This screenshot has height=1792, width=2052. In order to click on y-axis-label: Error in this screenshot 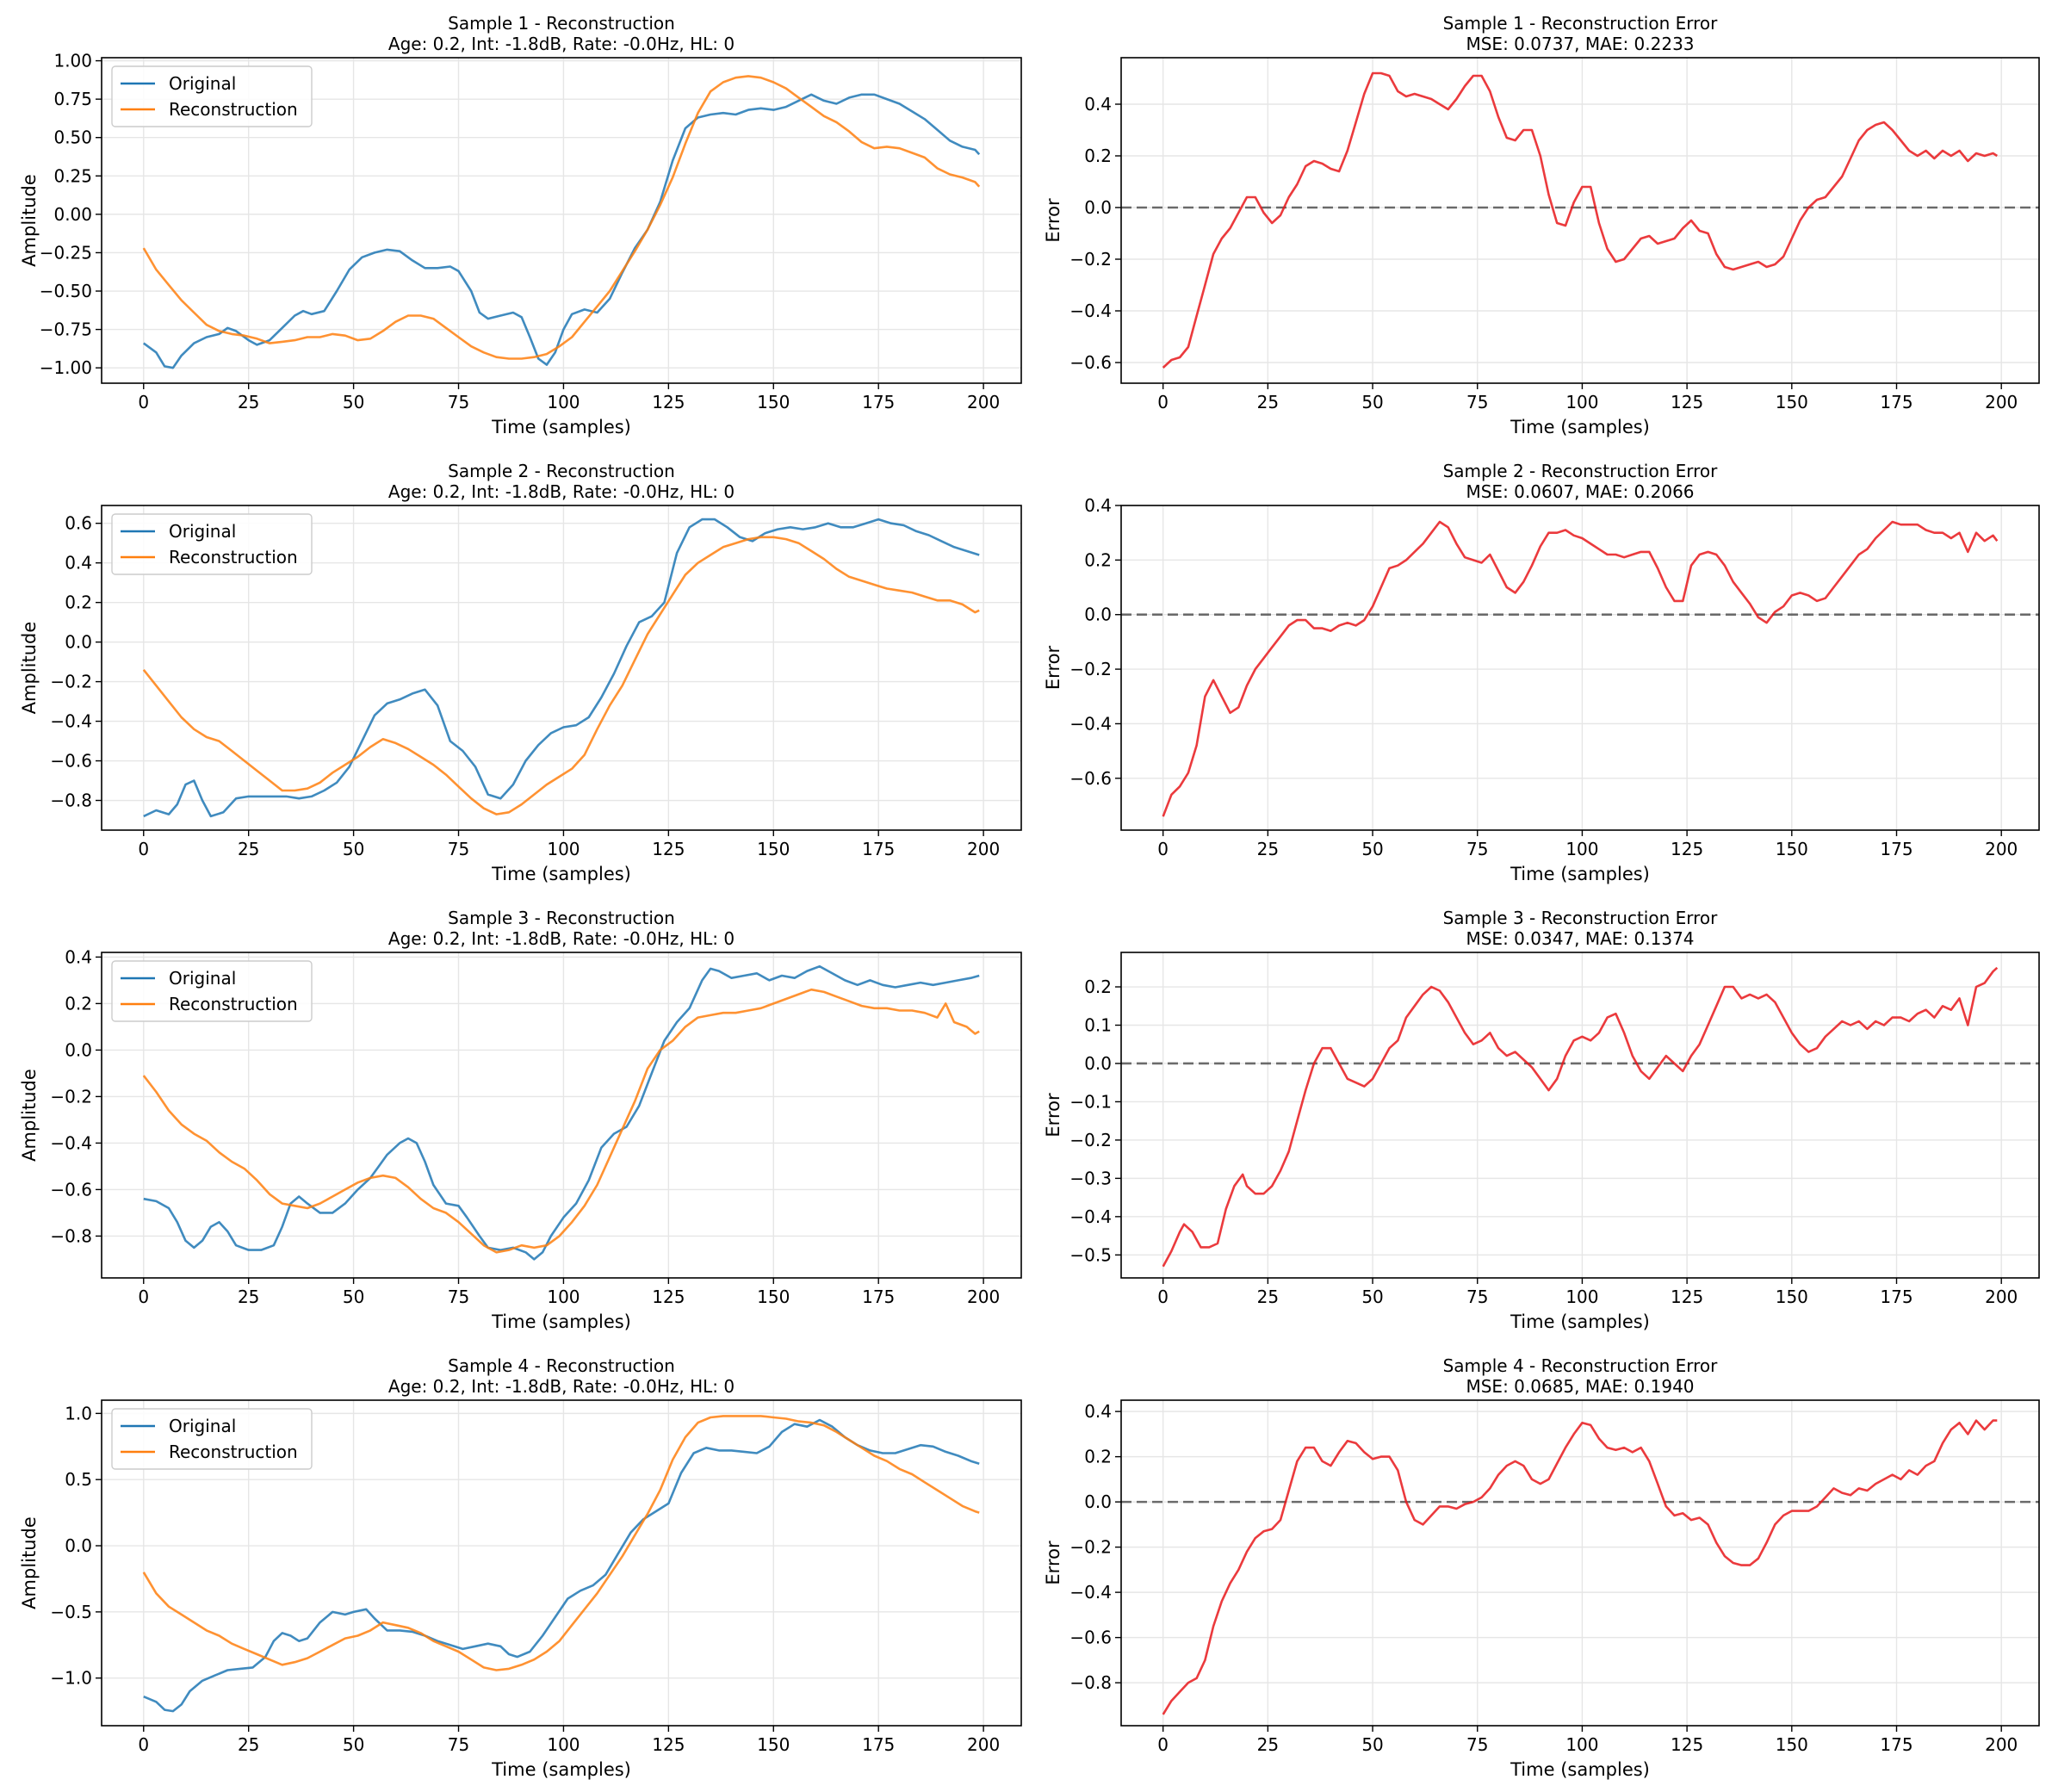, I will do `click(1053, 668)`.